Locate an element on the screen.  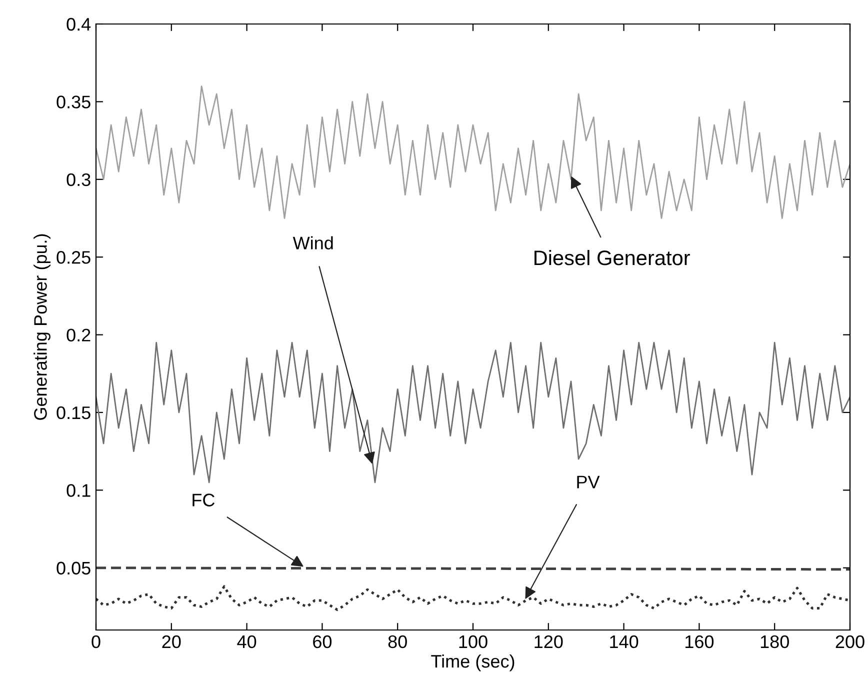
y-tick-label: 0.2 is located at coordinates (78, 335).